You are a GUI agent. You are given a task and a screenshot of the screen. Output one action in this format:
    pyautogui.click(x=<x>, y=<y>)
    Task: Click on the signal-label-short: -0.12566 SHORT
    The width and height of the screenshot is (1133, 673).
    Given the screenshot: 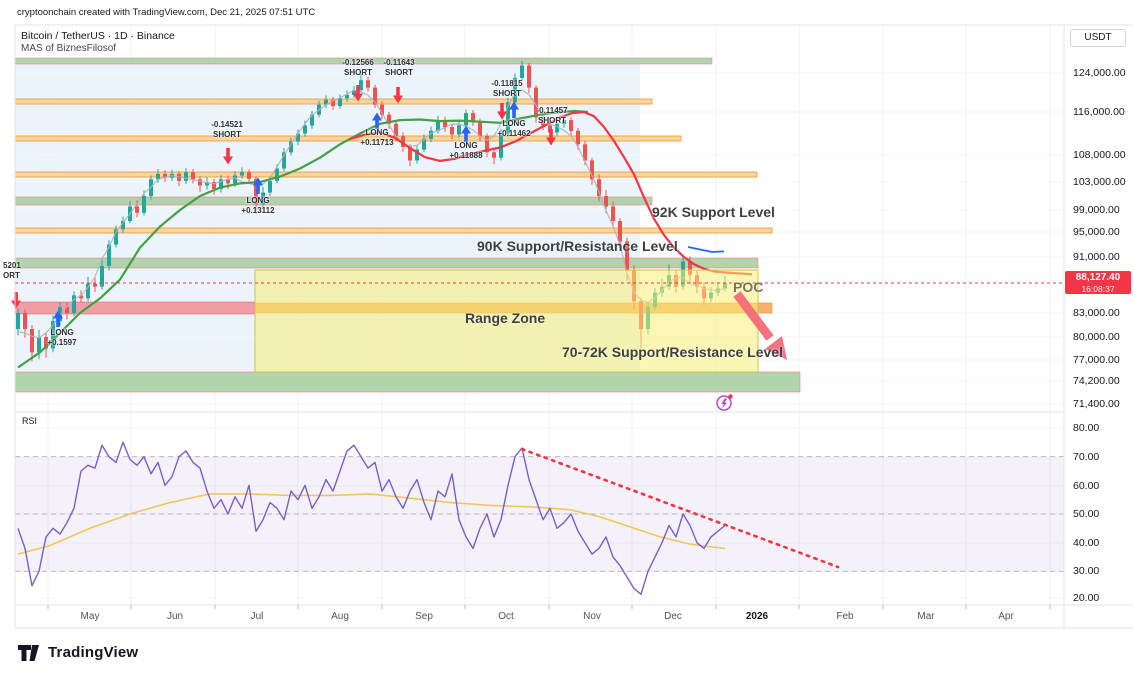 What is the action you would take?
    pyautogui.click(x=358, y=67)
    